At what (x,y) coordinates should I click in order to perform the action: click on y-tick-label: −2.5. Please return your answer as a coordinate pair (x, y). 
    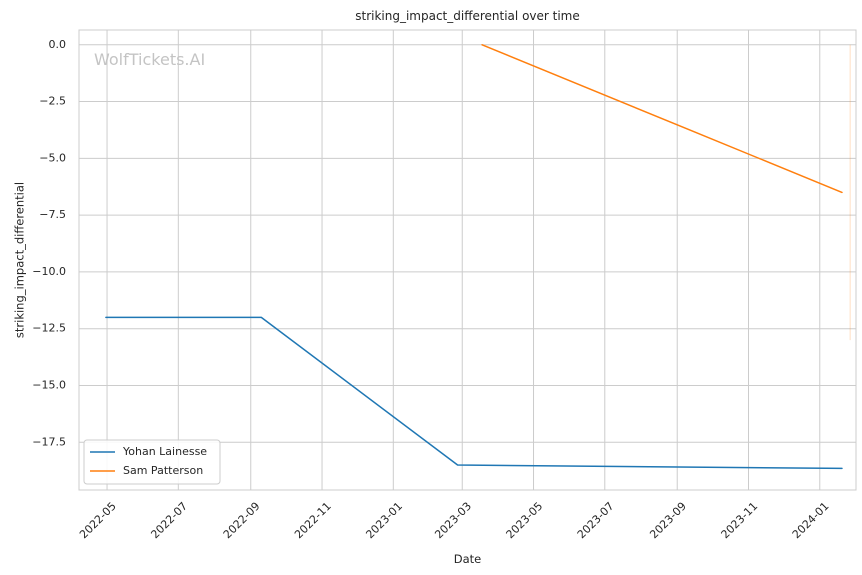
    Looking at the image, I should click on (52, 101).